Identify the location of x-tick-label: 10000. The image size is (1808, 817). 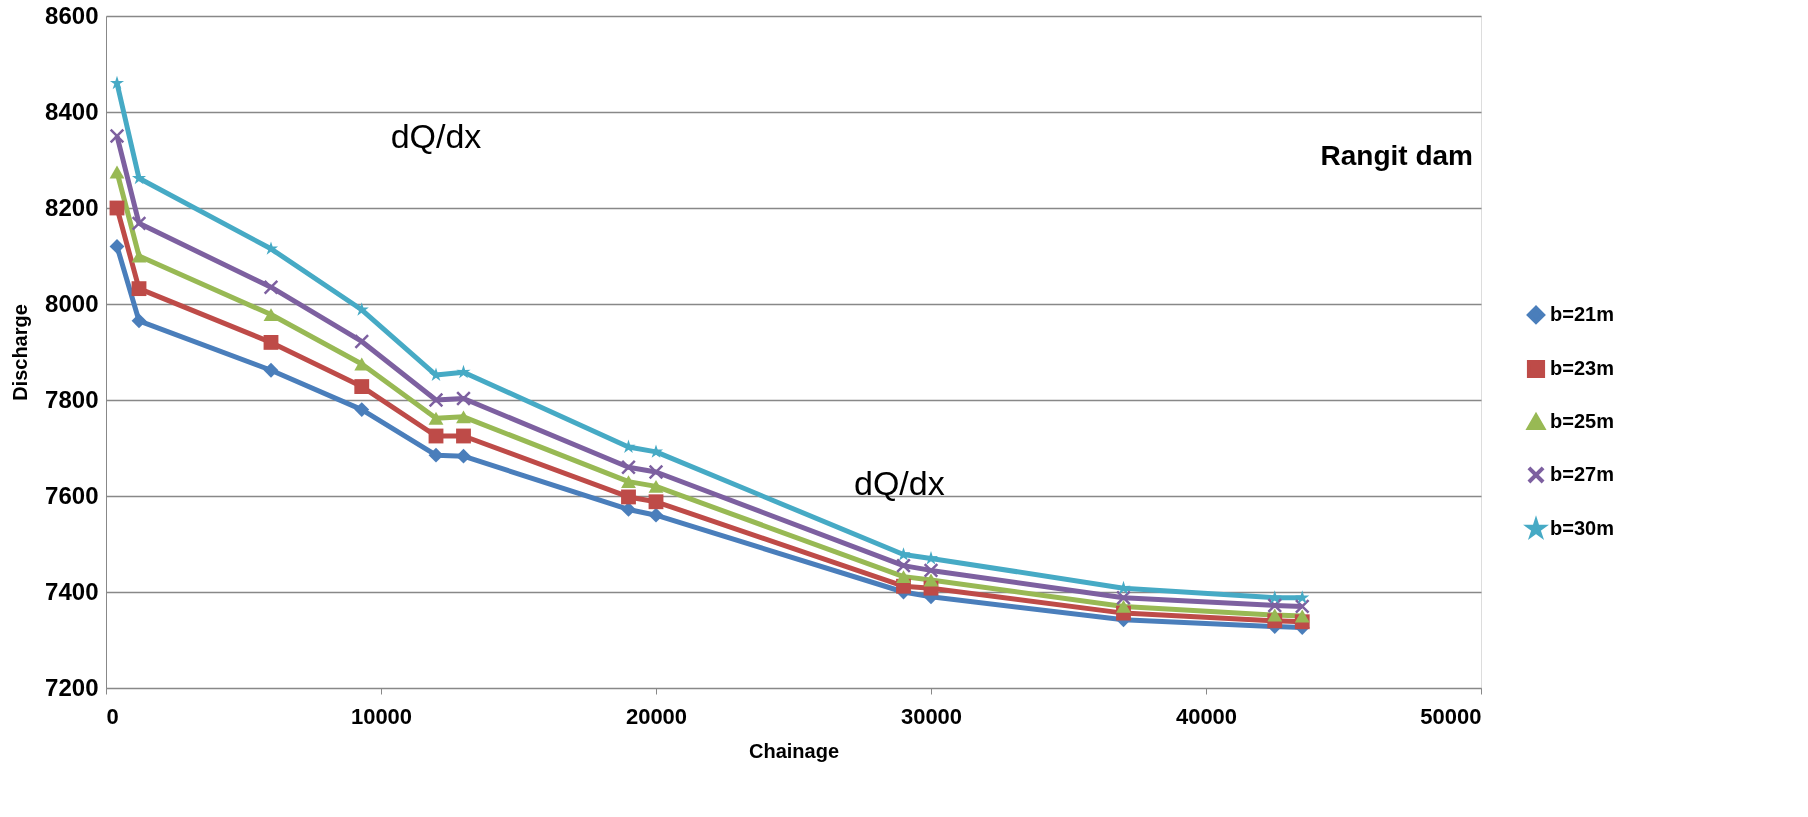
(381, 716).